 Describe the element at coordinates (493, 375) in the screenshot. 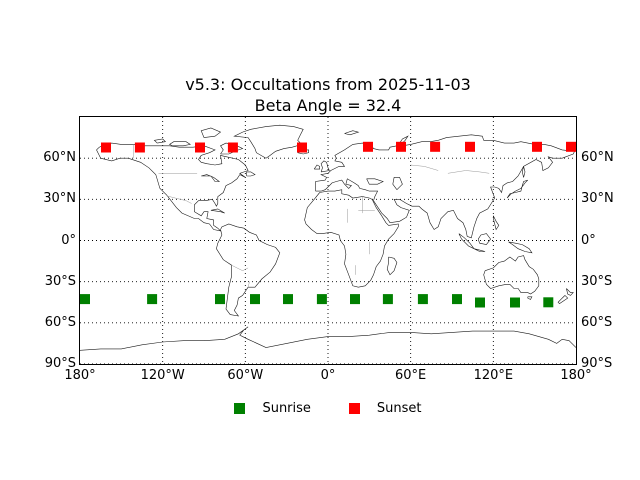

I see `x-axis-tick-label: 120°E` at that location.